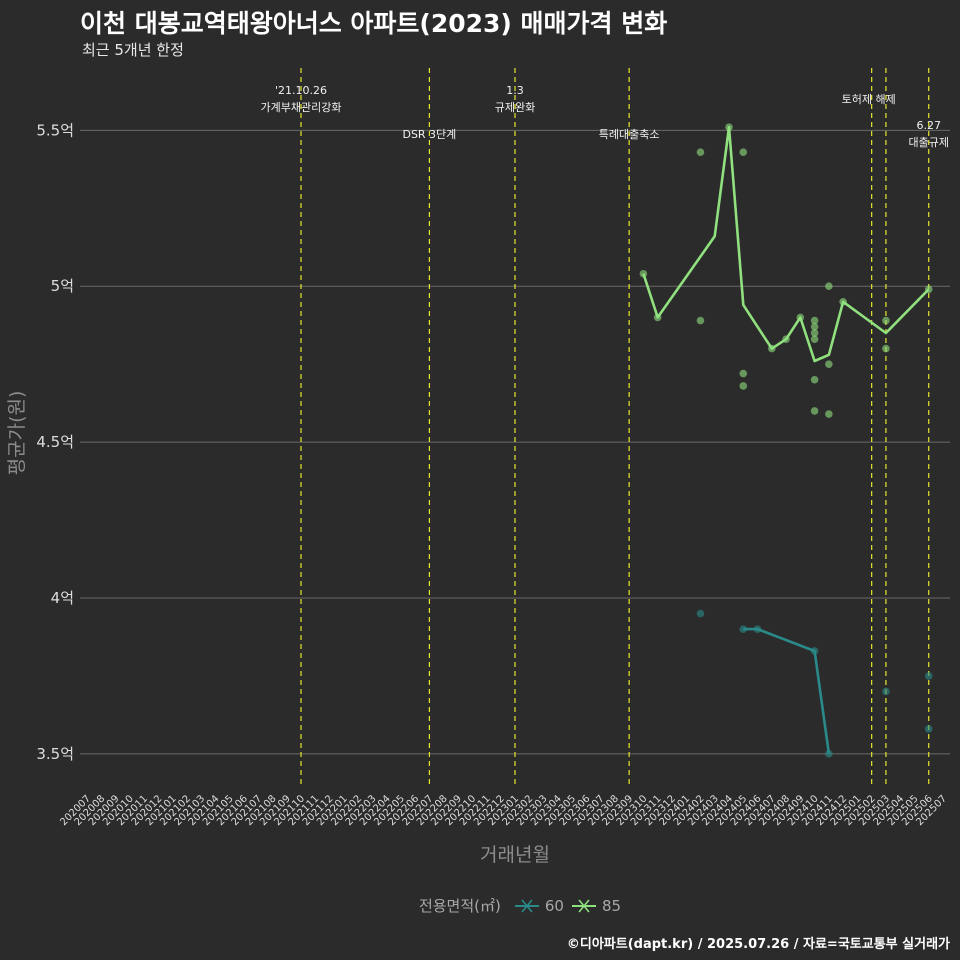 This screenshot has width=960, height=960. Describe the element at coordinates (17, 433) in the screenshot. I see `y-axis-title: 평균가(원)` at that location.